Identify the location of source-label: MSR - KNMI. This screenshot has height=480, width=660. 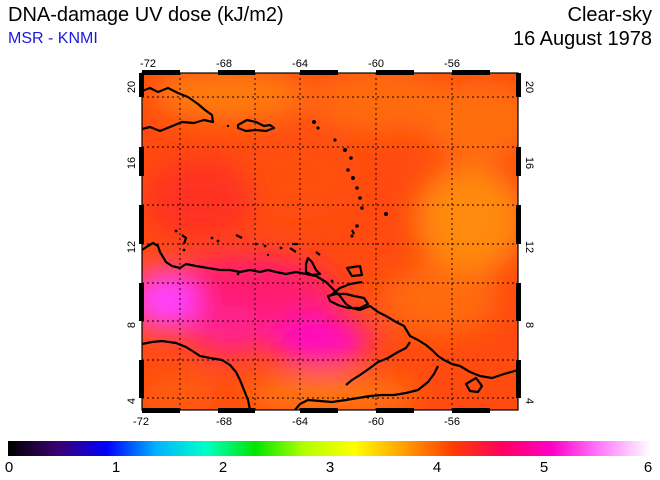
(53, 38).